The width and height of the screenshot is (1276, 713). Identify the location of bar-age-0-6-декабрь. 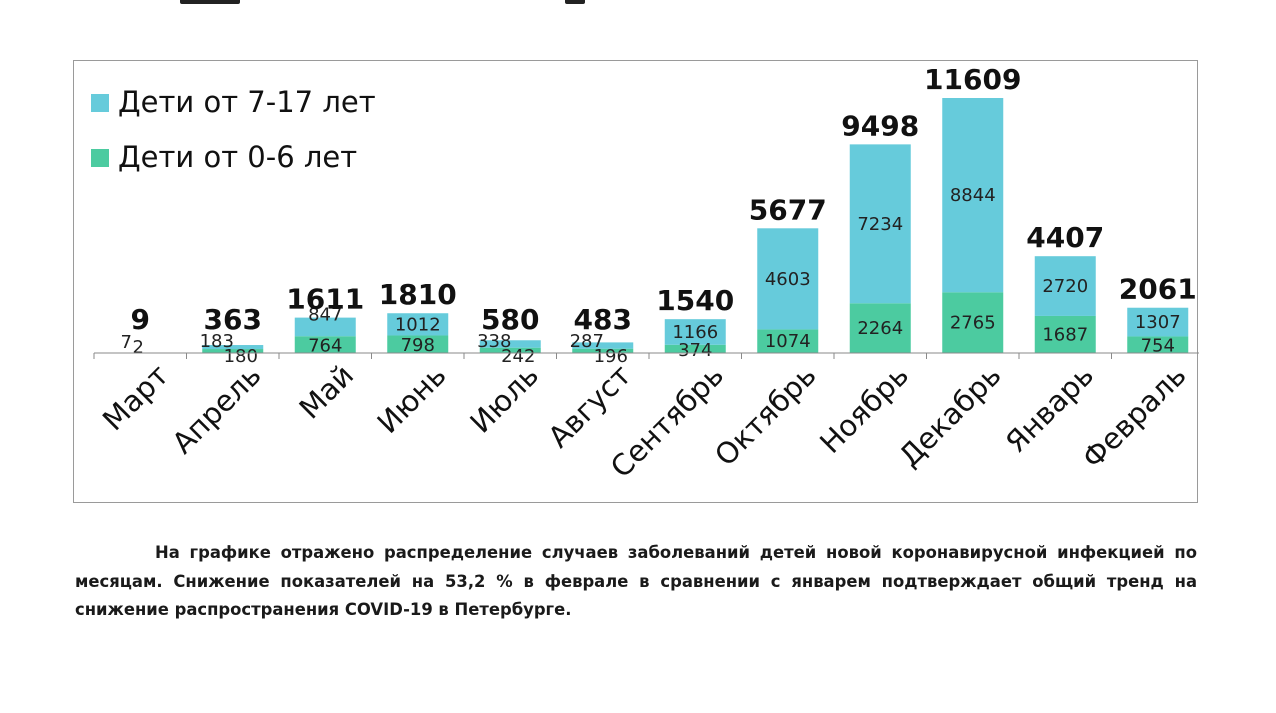
(973, 322).